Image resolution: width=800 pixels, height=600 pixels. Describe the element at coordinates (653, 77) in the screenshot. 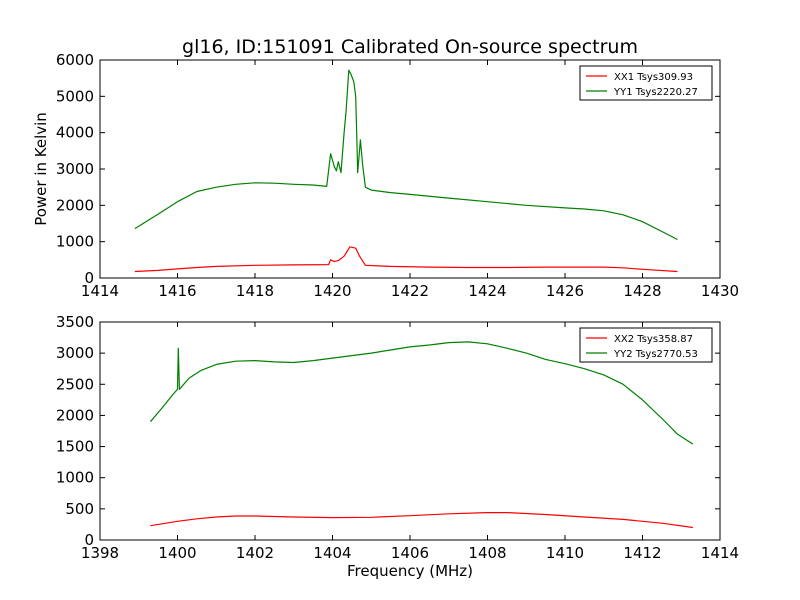

I see `legend-label: XX1 Tsys309.93` at that location.